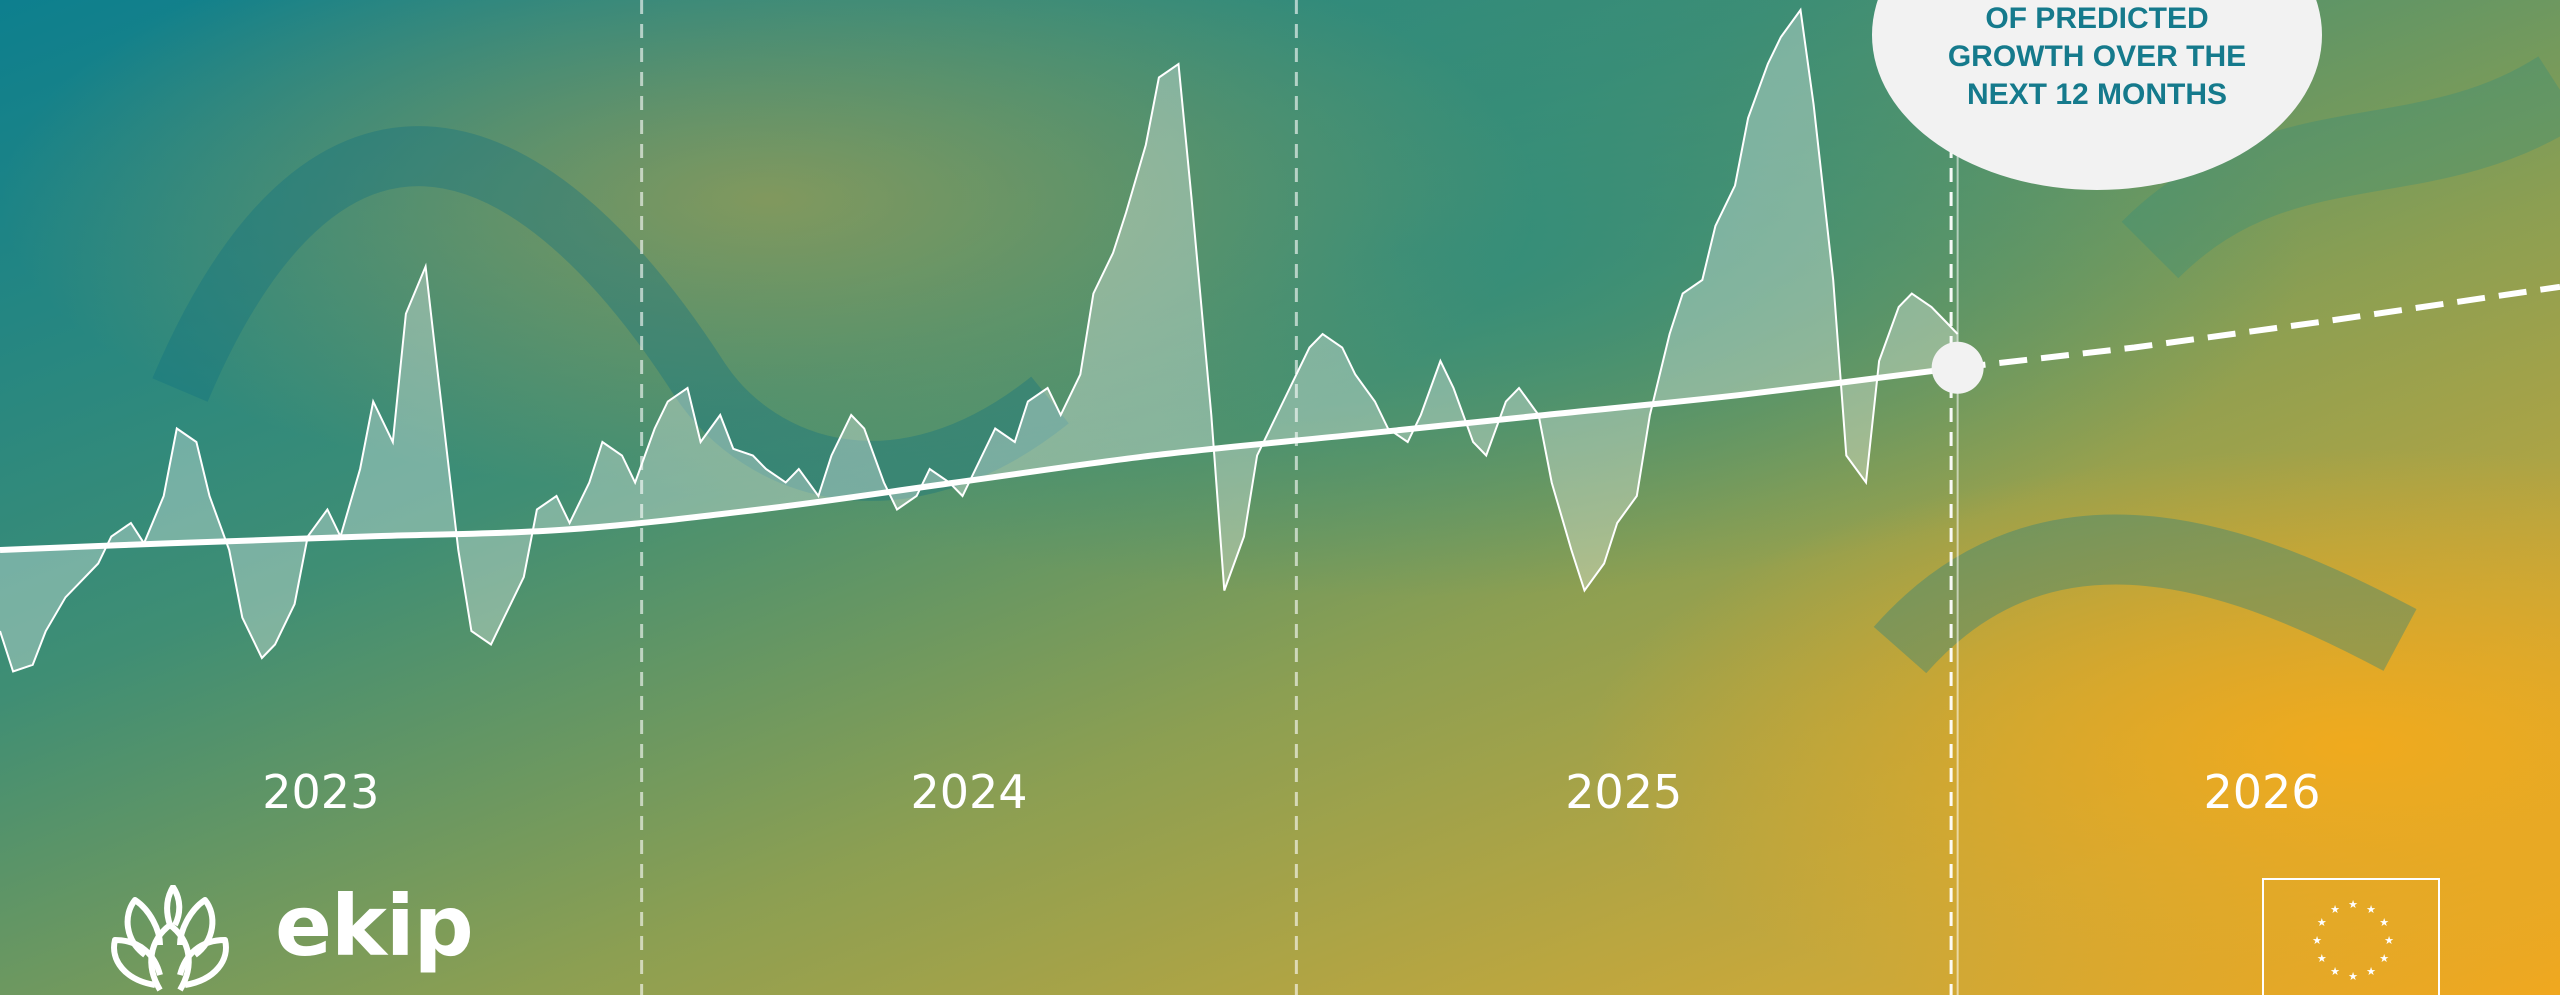  What do you see at coordinates (979, 458) in the screenshot?
I see `trend-series-line` at bounding box center [979, 458].